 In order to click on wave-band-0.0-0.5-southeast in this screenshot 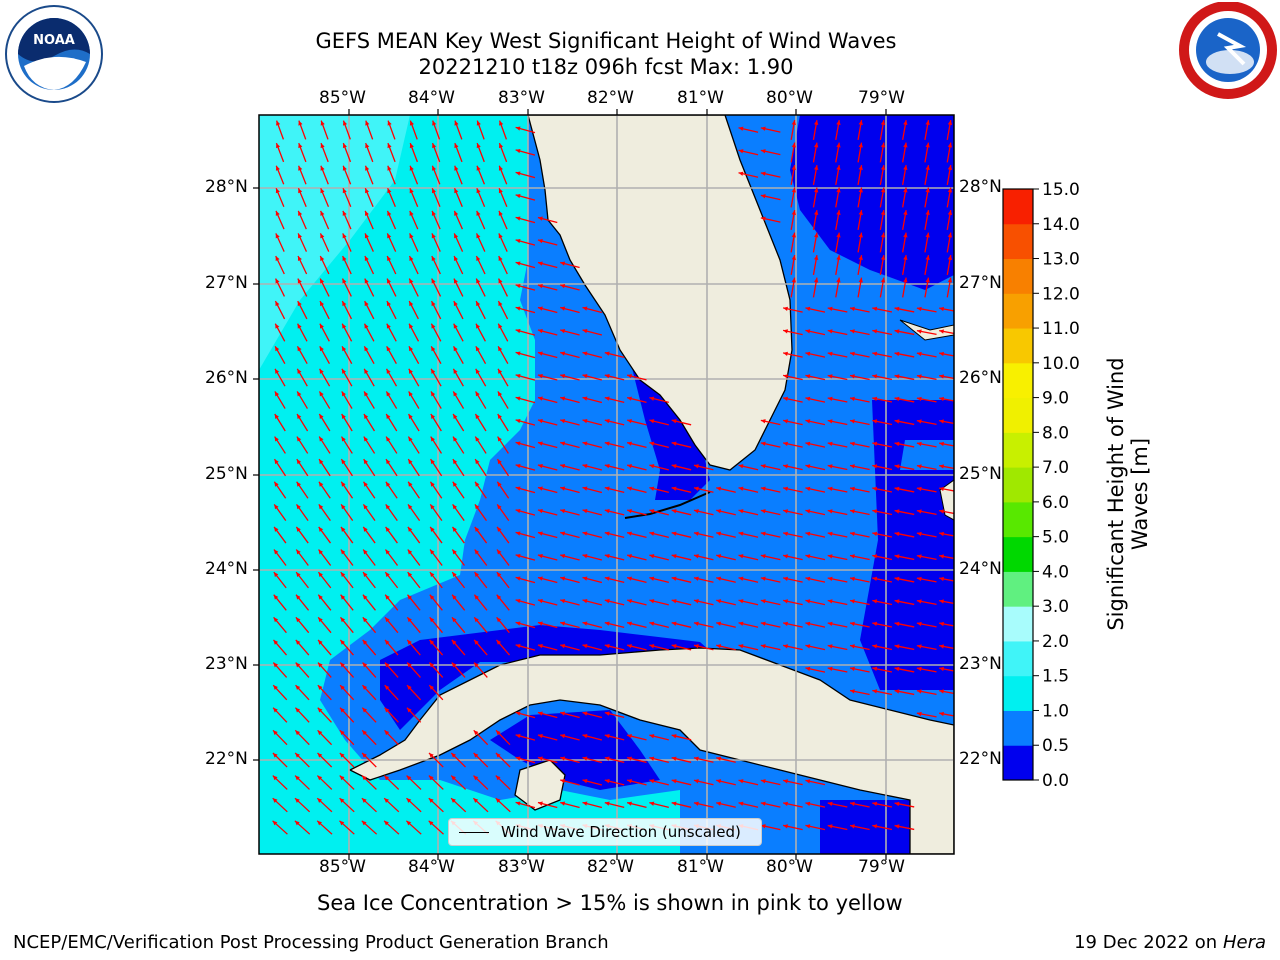, I will do `click(865, 827)`.